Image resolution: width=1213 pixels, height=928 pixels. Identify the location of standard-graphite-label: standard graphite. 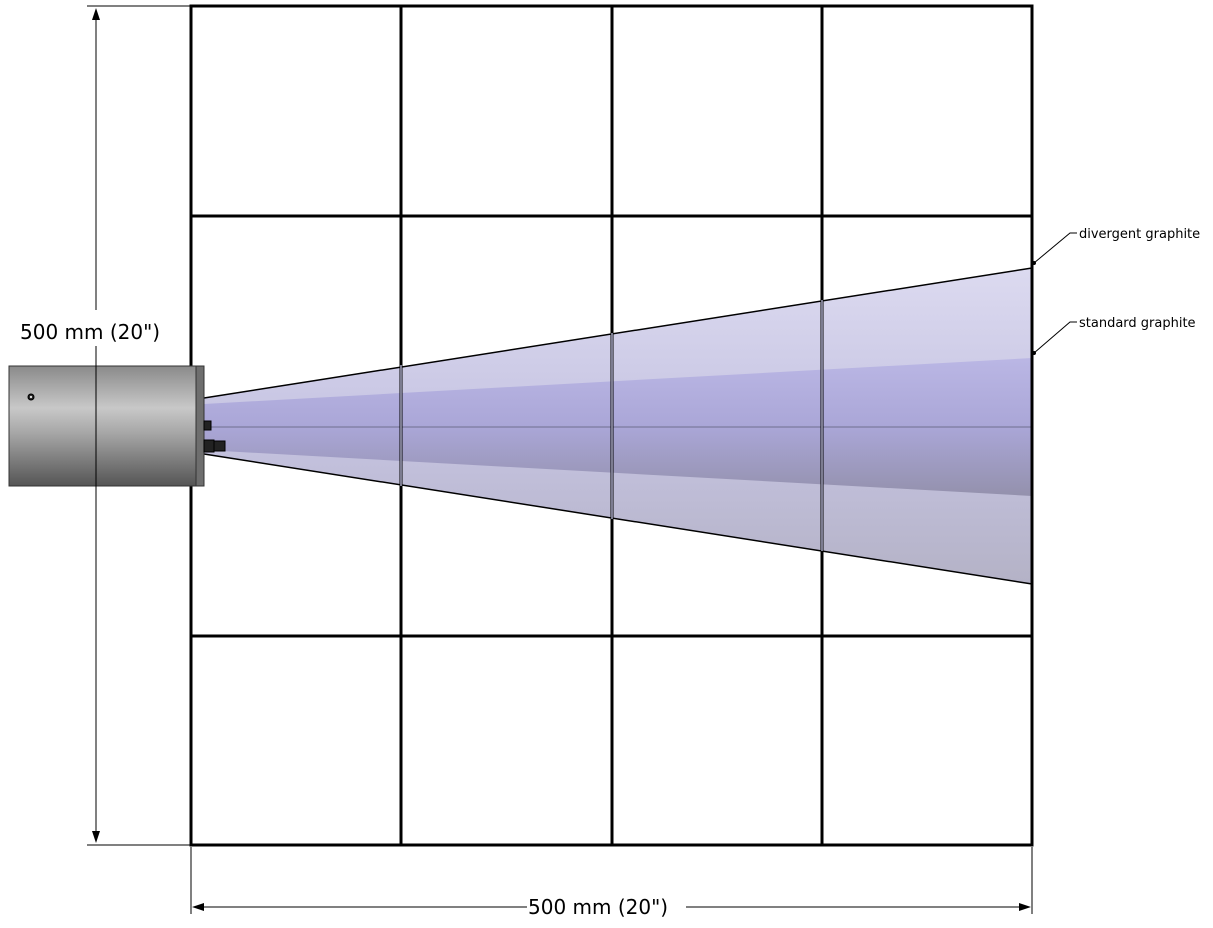
(1137, 323).